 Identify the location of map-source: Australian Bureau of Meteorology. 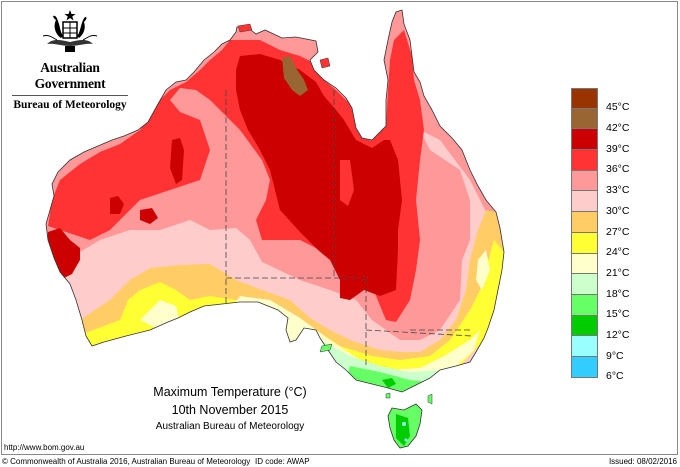
(230, 426).